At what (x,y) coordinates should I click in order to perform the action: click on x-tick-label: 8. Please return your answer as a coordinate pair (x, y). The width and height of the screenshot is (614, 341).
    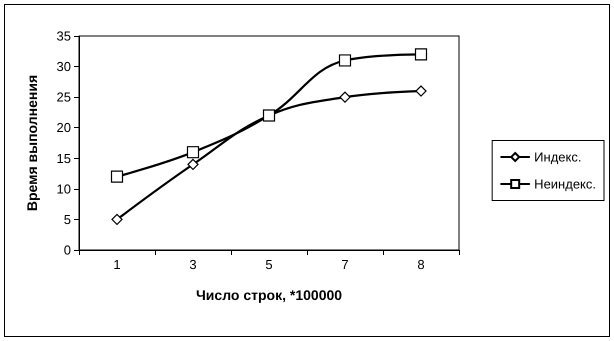
    Looking at the image, I should click on (421, 264).